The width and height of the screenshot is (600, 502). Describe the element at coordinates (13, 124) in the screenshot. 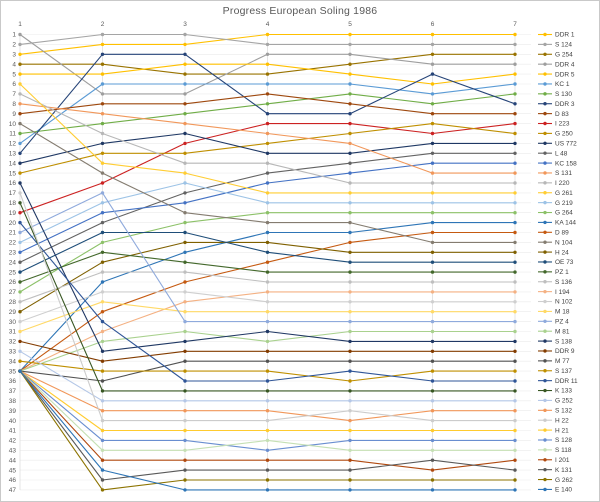

I see `y-tick-label: 10` at that location.